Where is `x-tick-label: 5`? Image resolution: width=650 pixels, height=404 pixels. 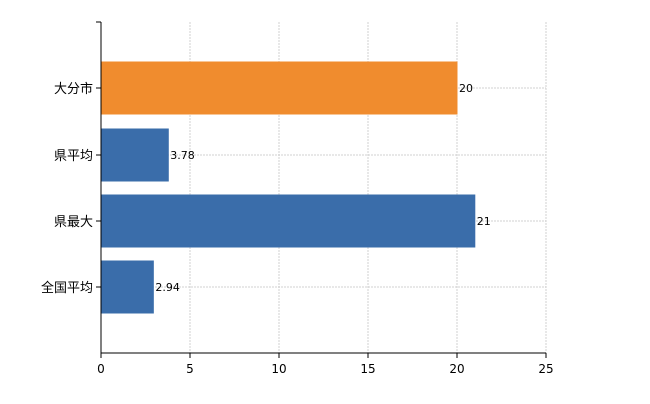 x-tick-label: 5 is located at coordinates (190, 369).